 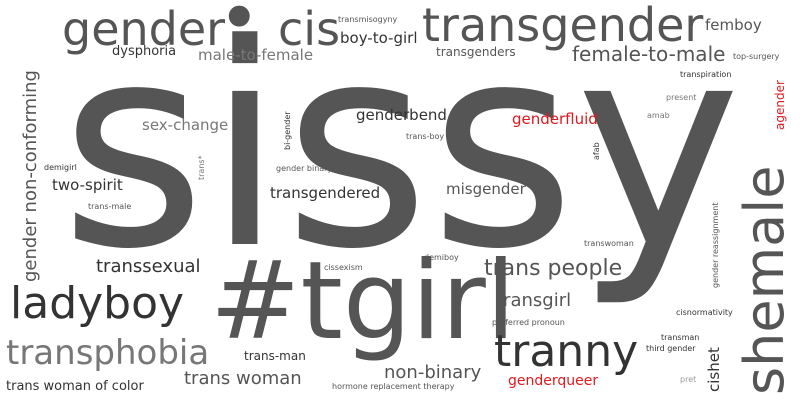 What do you see at coordinates (596, 151) in the screenshot?
I see `cloud-word: afab` at bounding box center [596, 151].